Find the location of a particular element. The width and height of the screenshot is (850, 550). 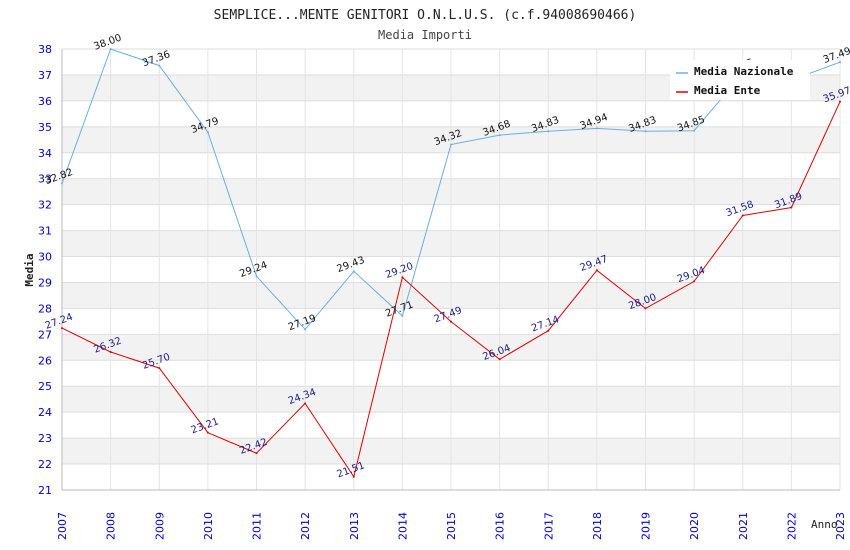

x-tick-label: 2019 is located at coordinates (646, 526).